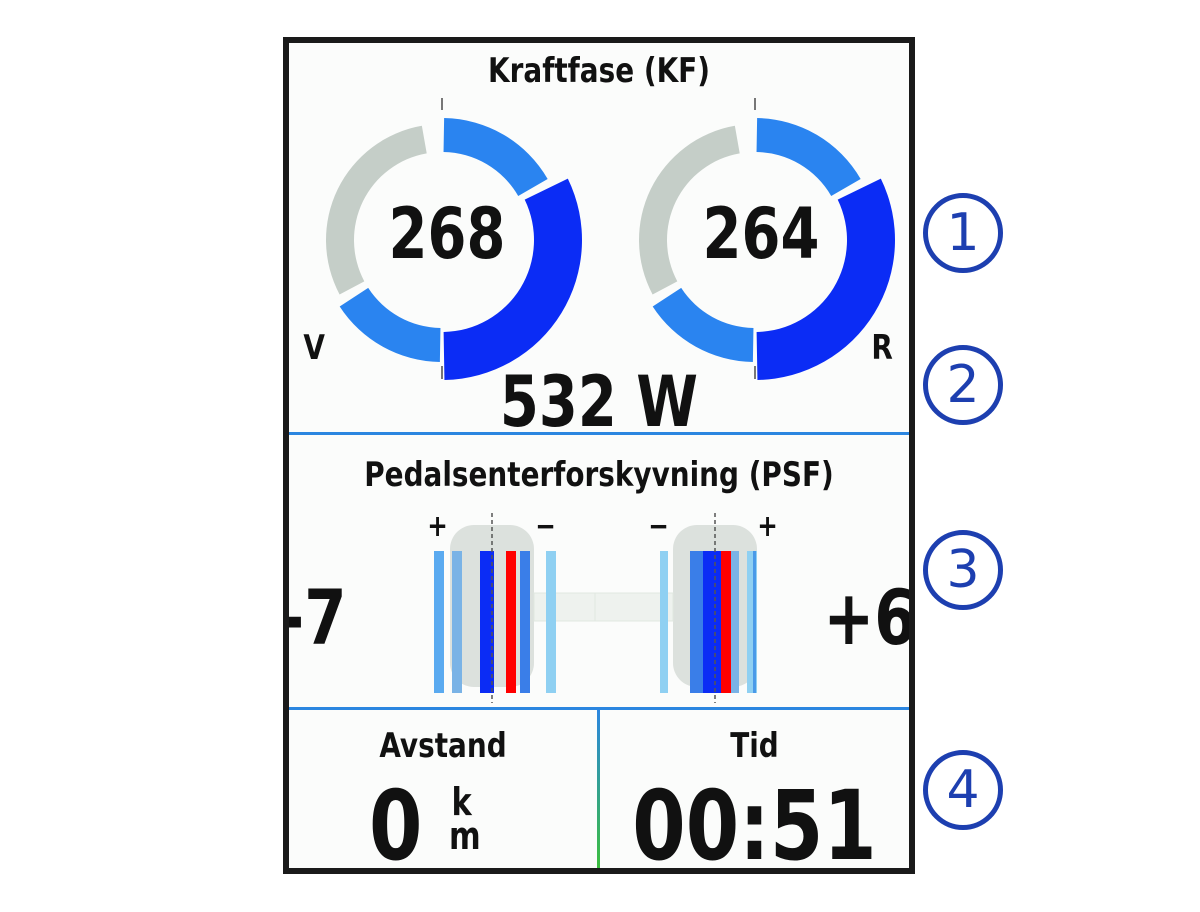 This screenshot has width=1200, height=912. What do you see at coordinates (767, 526) in the screenshot?
I see `right-plus-label: +` at bounding box center [767, 526].